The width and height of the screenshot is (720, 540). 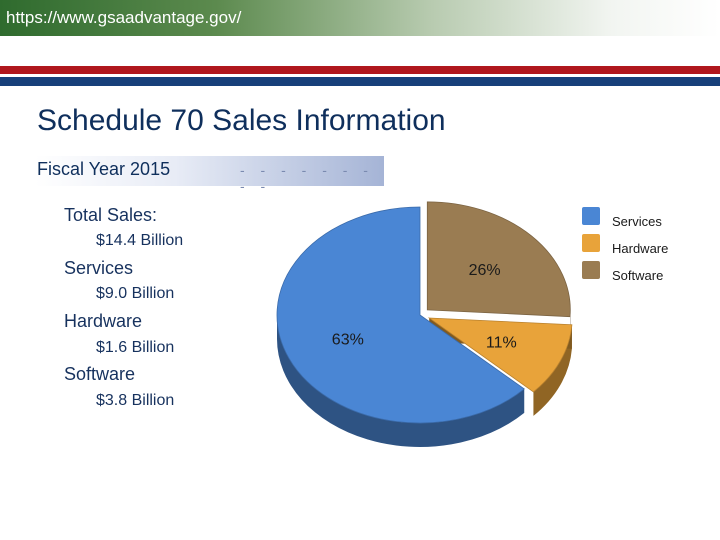 I want to click on legend-item-services: Services, so click(x=642, y=218).